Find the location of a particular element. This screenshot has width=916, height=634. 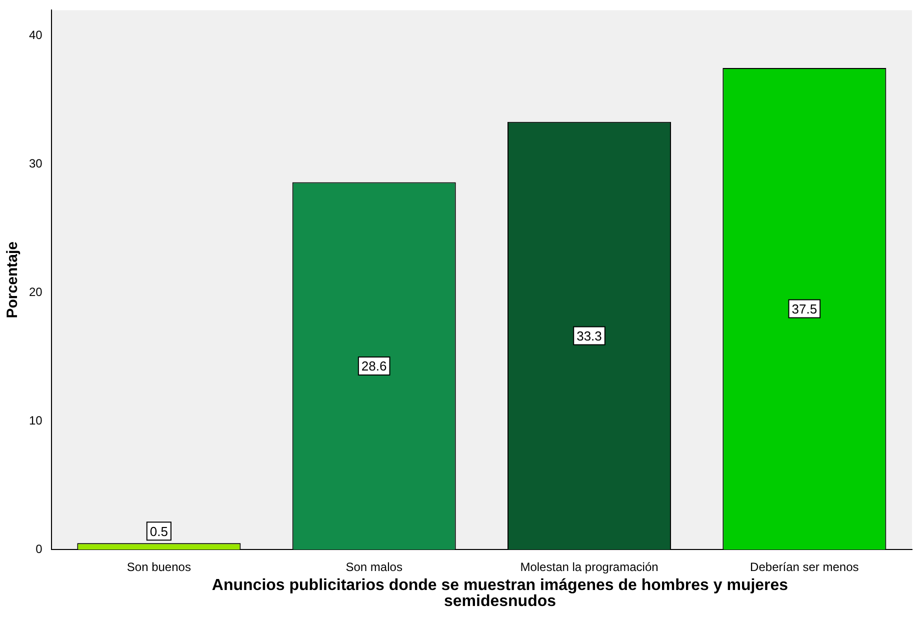

data-label: 28.6 is located at coordinates (374, 366).